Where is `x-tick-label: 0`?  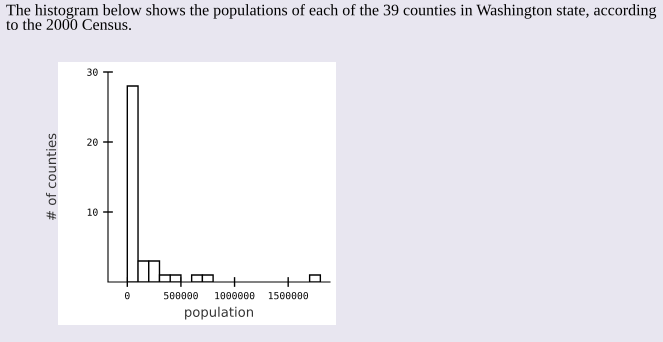
x-tick-label: 0 is located at coordinates (127, 296).